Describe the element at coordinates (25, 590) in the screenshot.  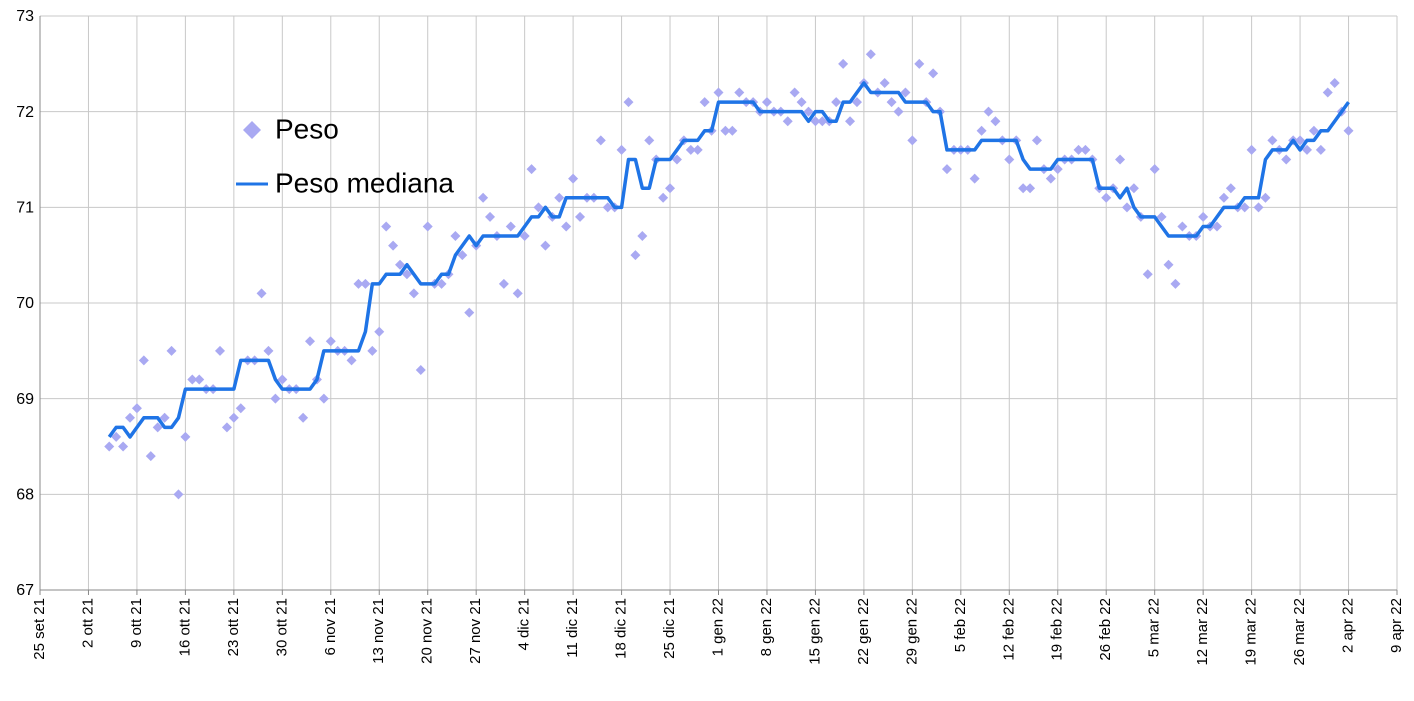
I see `y-tick-label: 67` at that location.